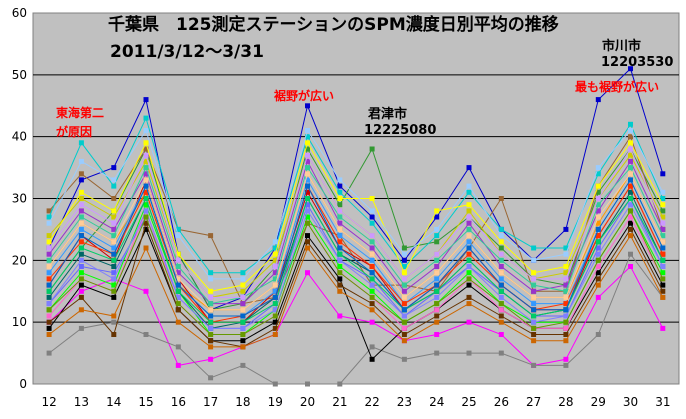 The width and height of the screenshot is (686, 419). Describe the element at coordinates (187, 52) in the screenshot. I see `chart-subtitle: 2011/3/12～3/31` at that location.